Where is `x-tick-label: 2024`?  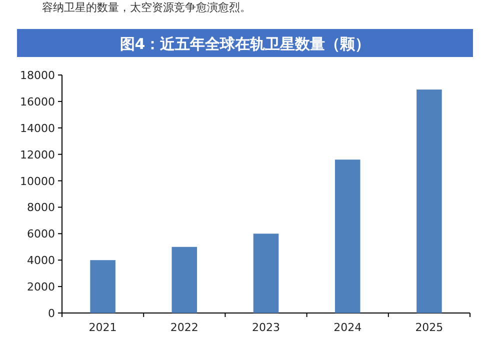
x-tick-label: 2024 is located at coordinates (348, 327).